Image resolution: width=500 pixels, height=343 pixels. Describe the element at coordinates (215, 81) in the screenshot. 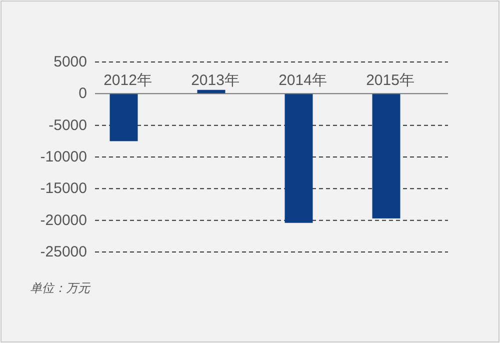

I see `x-tick-label: 2013年` at that location.